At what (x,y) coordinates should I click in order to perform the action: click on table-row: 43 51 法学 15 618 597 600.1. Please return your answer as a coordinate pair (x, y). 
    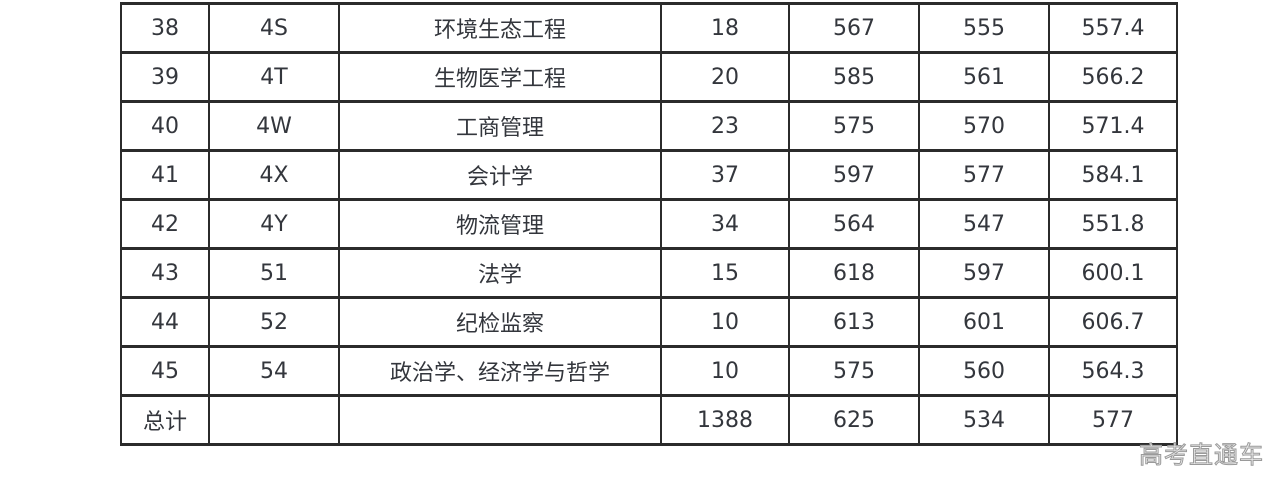
    Looking at the image, I should click on (649, 273).